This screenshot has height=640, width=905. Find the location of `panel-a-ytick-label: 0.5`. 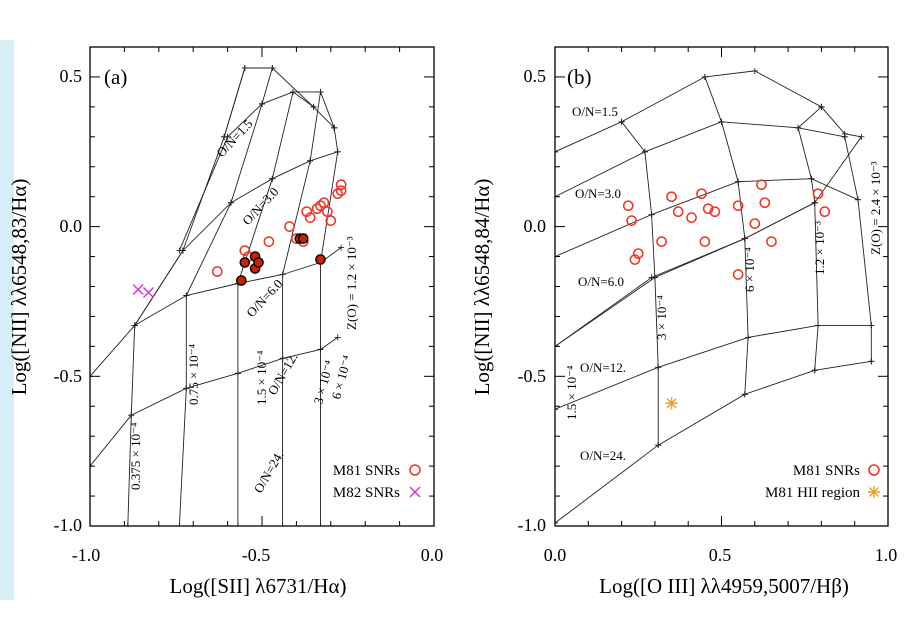

panel-a-ytick-label: 0.5 is located at coordinates (71, 76).